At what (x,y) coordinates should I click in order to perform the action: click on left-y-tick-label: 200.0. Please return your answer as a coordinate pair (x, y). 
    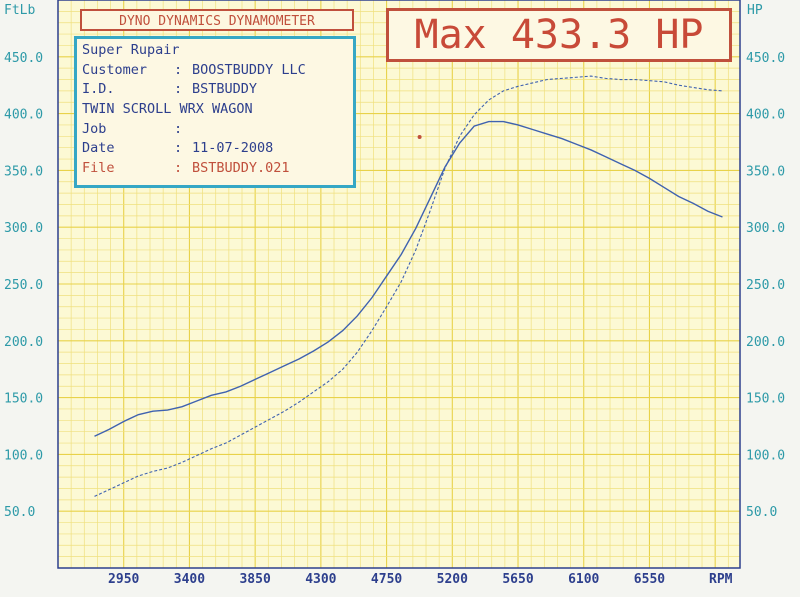
    Looking at the image, I should click on (23, 342).